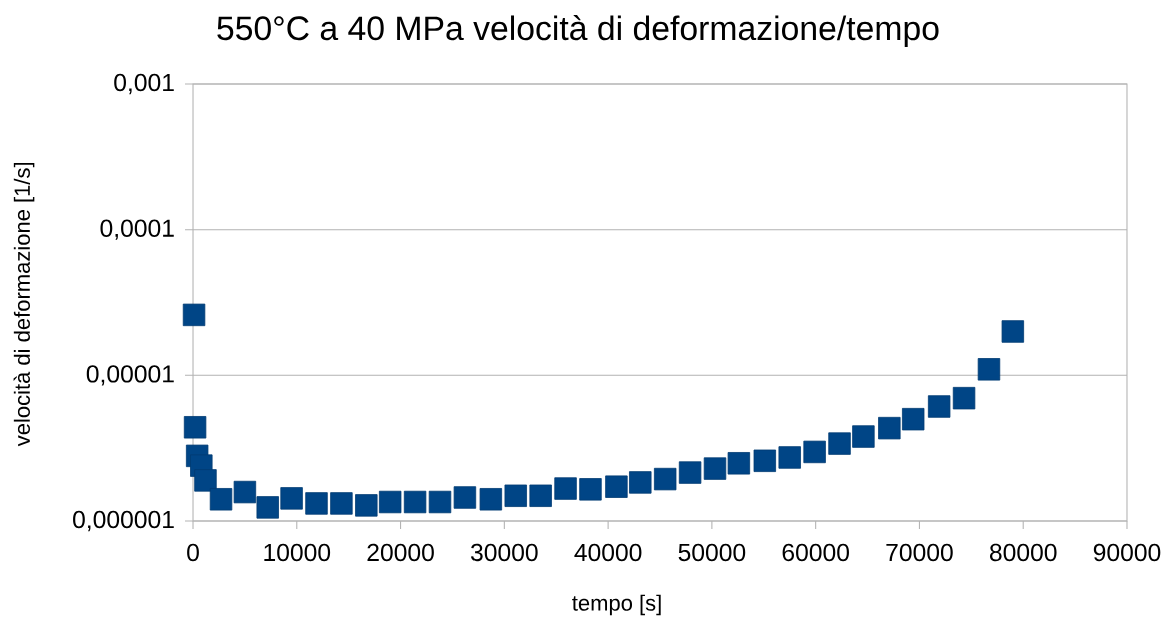 The height and width of the screenshot is (620, 1173). I want to click on x-tick-label: 90000, so click(1127, 552).